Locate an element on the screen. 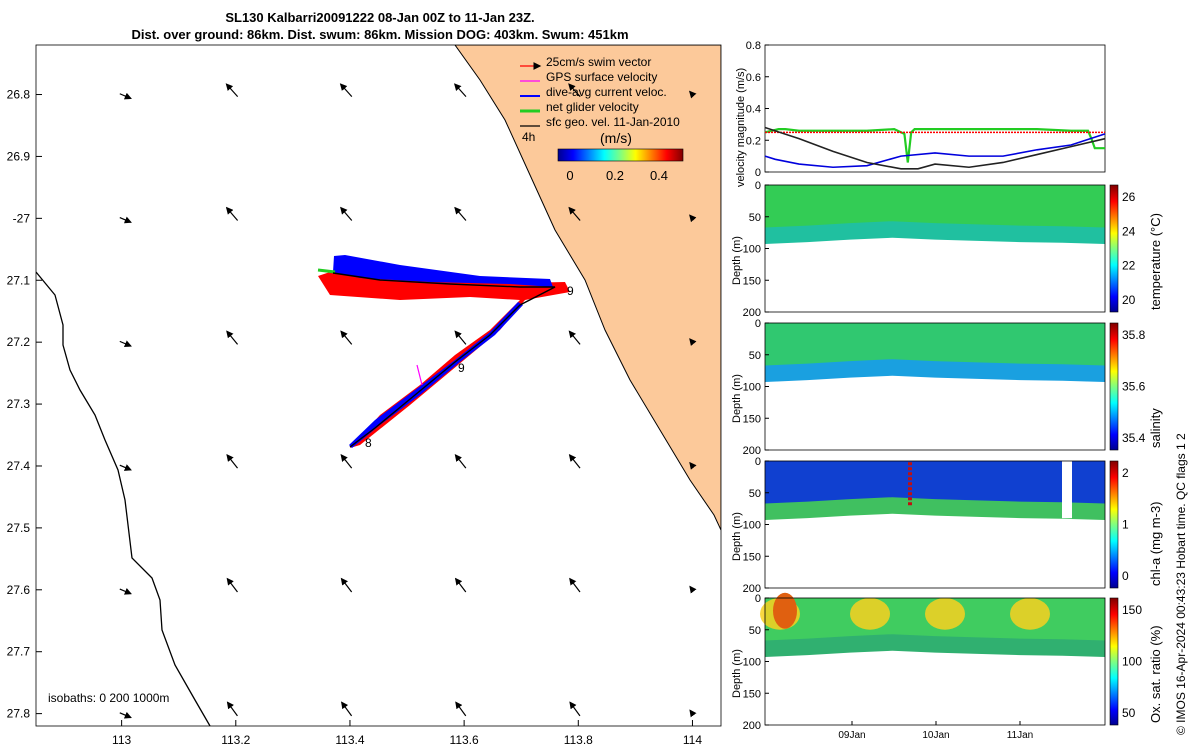 The width and height of the screenshot is (1200, 750). map-ytick-label: 27.4 is located at coordinates (19, 466).